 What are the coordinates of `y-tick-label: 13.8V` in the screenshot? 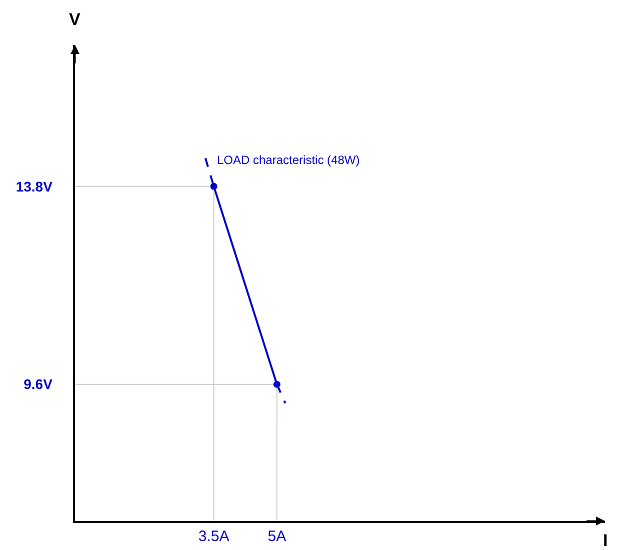 It's located at (35, 186).